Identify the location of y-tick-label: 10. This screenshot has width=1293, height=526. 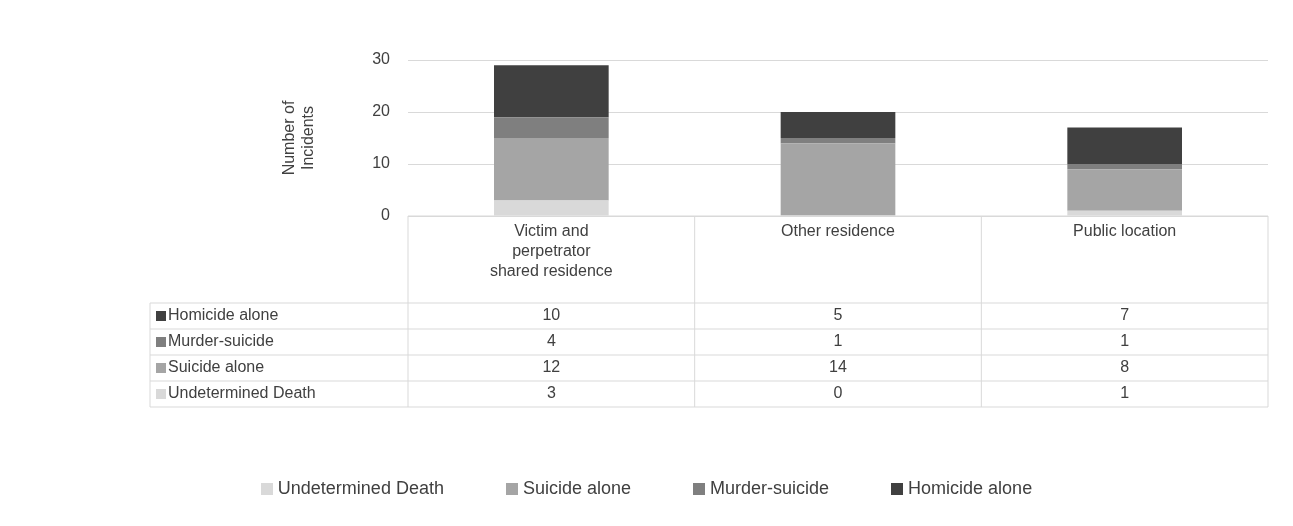
(381, 163).